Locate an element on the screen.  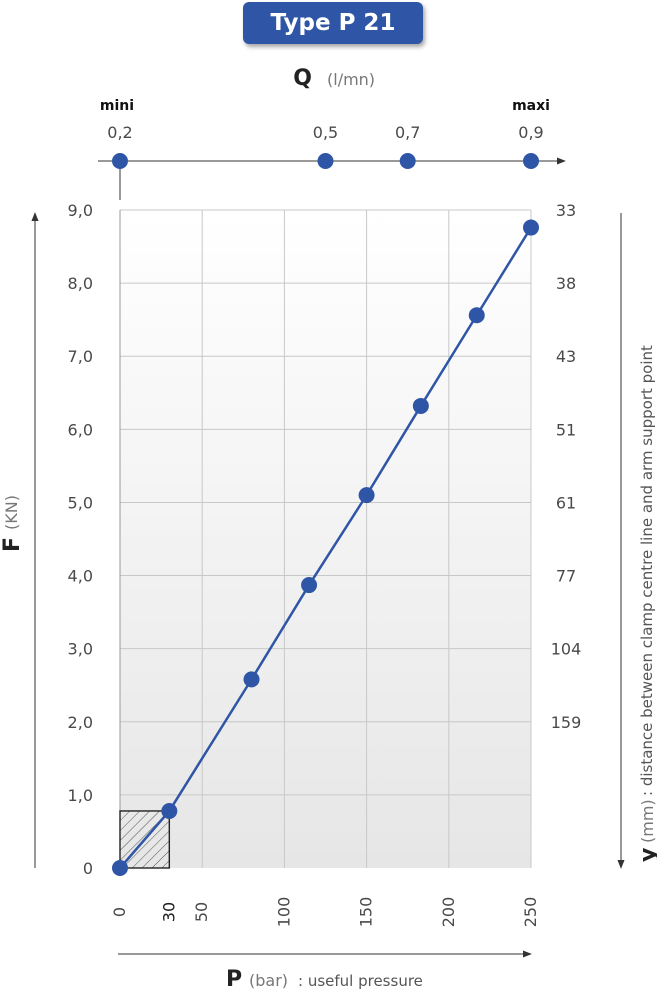
y-tick-label: 9,0 is located at coordinates (80, 210).